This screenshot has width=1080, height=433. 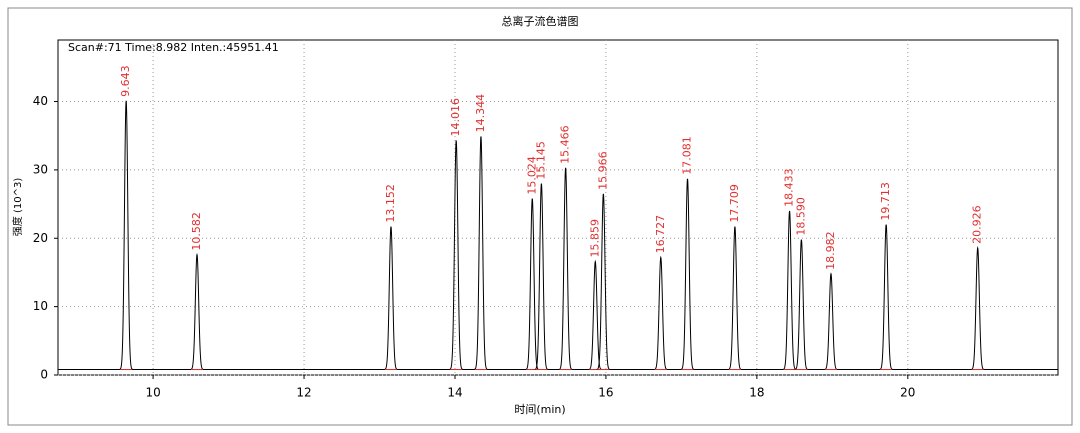 I want to click on peak-label: 17.709, so click(x=734, y=203).